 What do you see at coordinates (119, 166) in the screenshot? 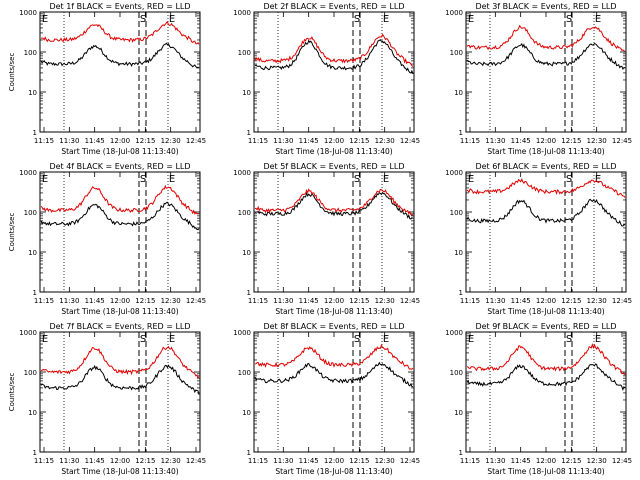
I see `panel-title: Det 4f BLACK = Events, RED = LLD` at bounding box center [119, 166].